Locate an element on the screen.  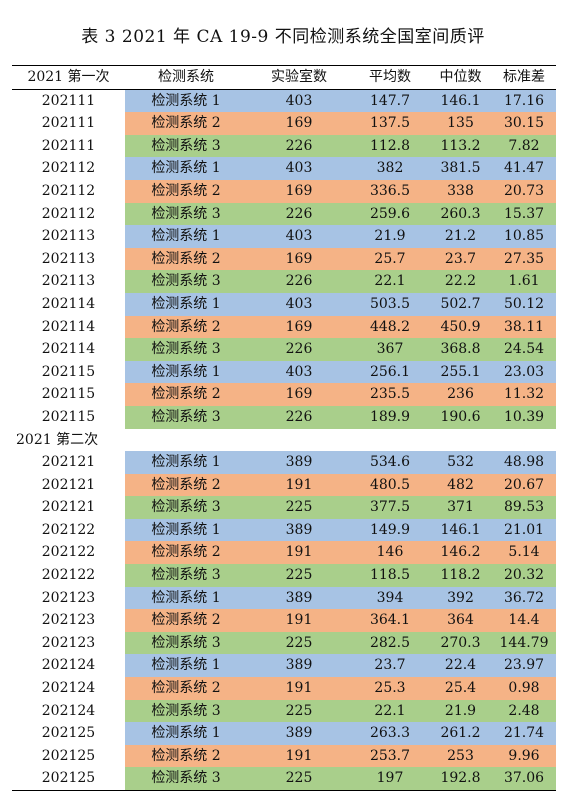
cell-median: 21.2 is located at coordinates (460, 236).